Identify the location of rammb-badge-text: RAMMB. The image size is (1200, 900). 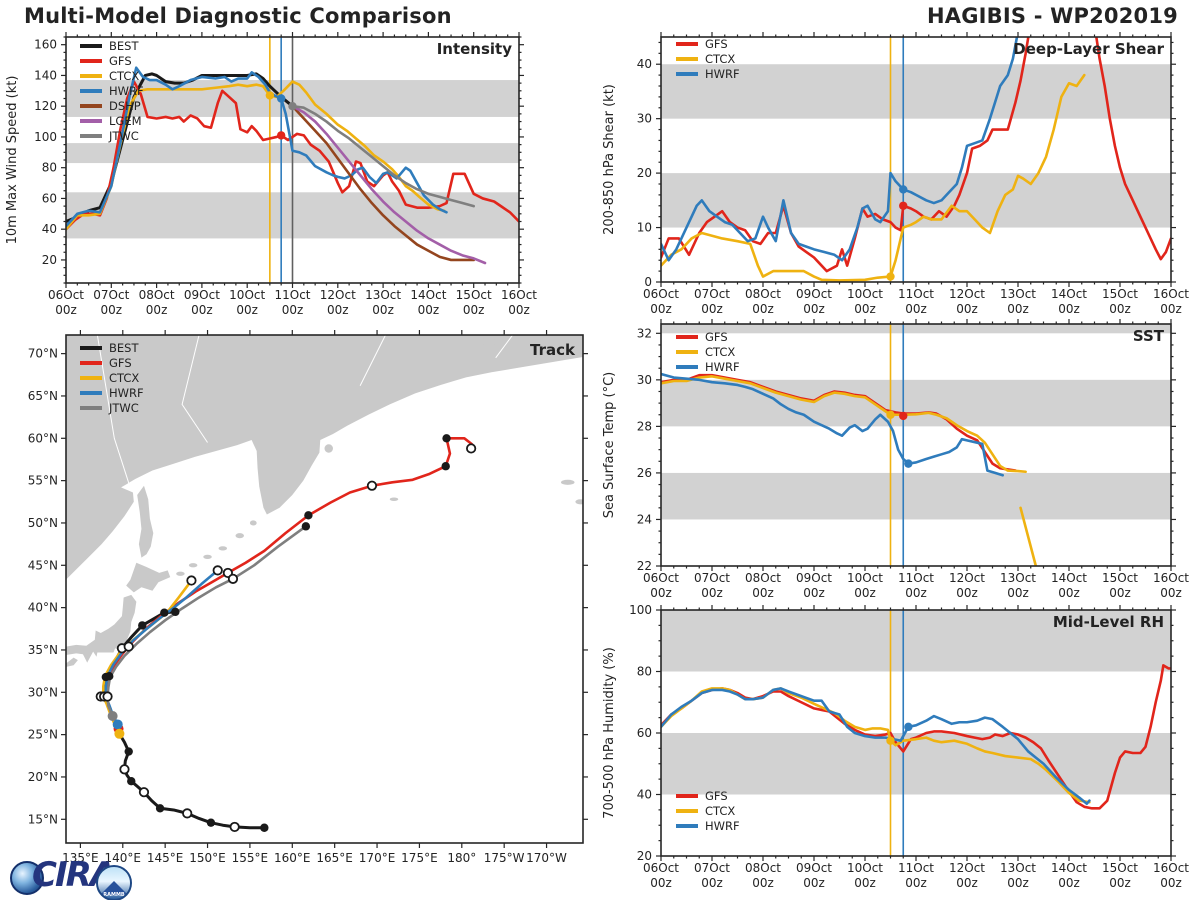
(114, 895).